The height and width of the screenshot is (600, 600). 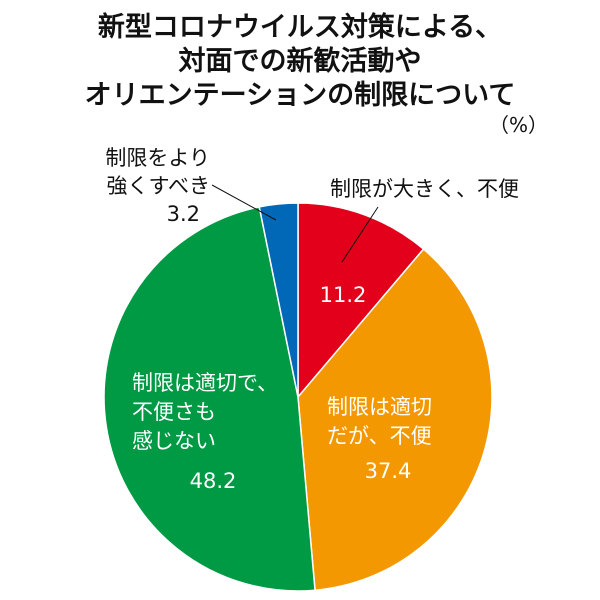 I want to click on slice-value-stricter: 3.2, so click(x=183, y=214).